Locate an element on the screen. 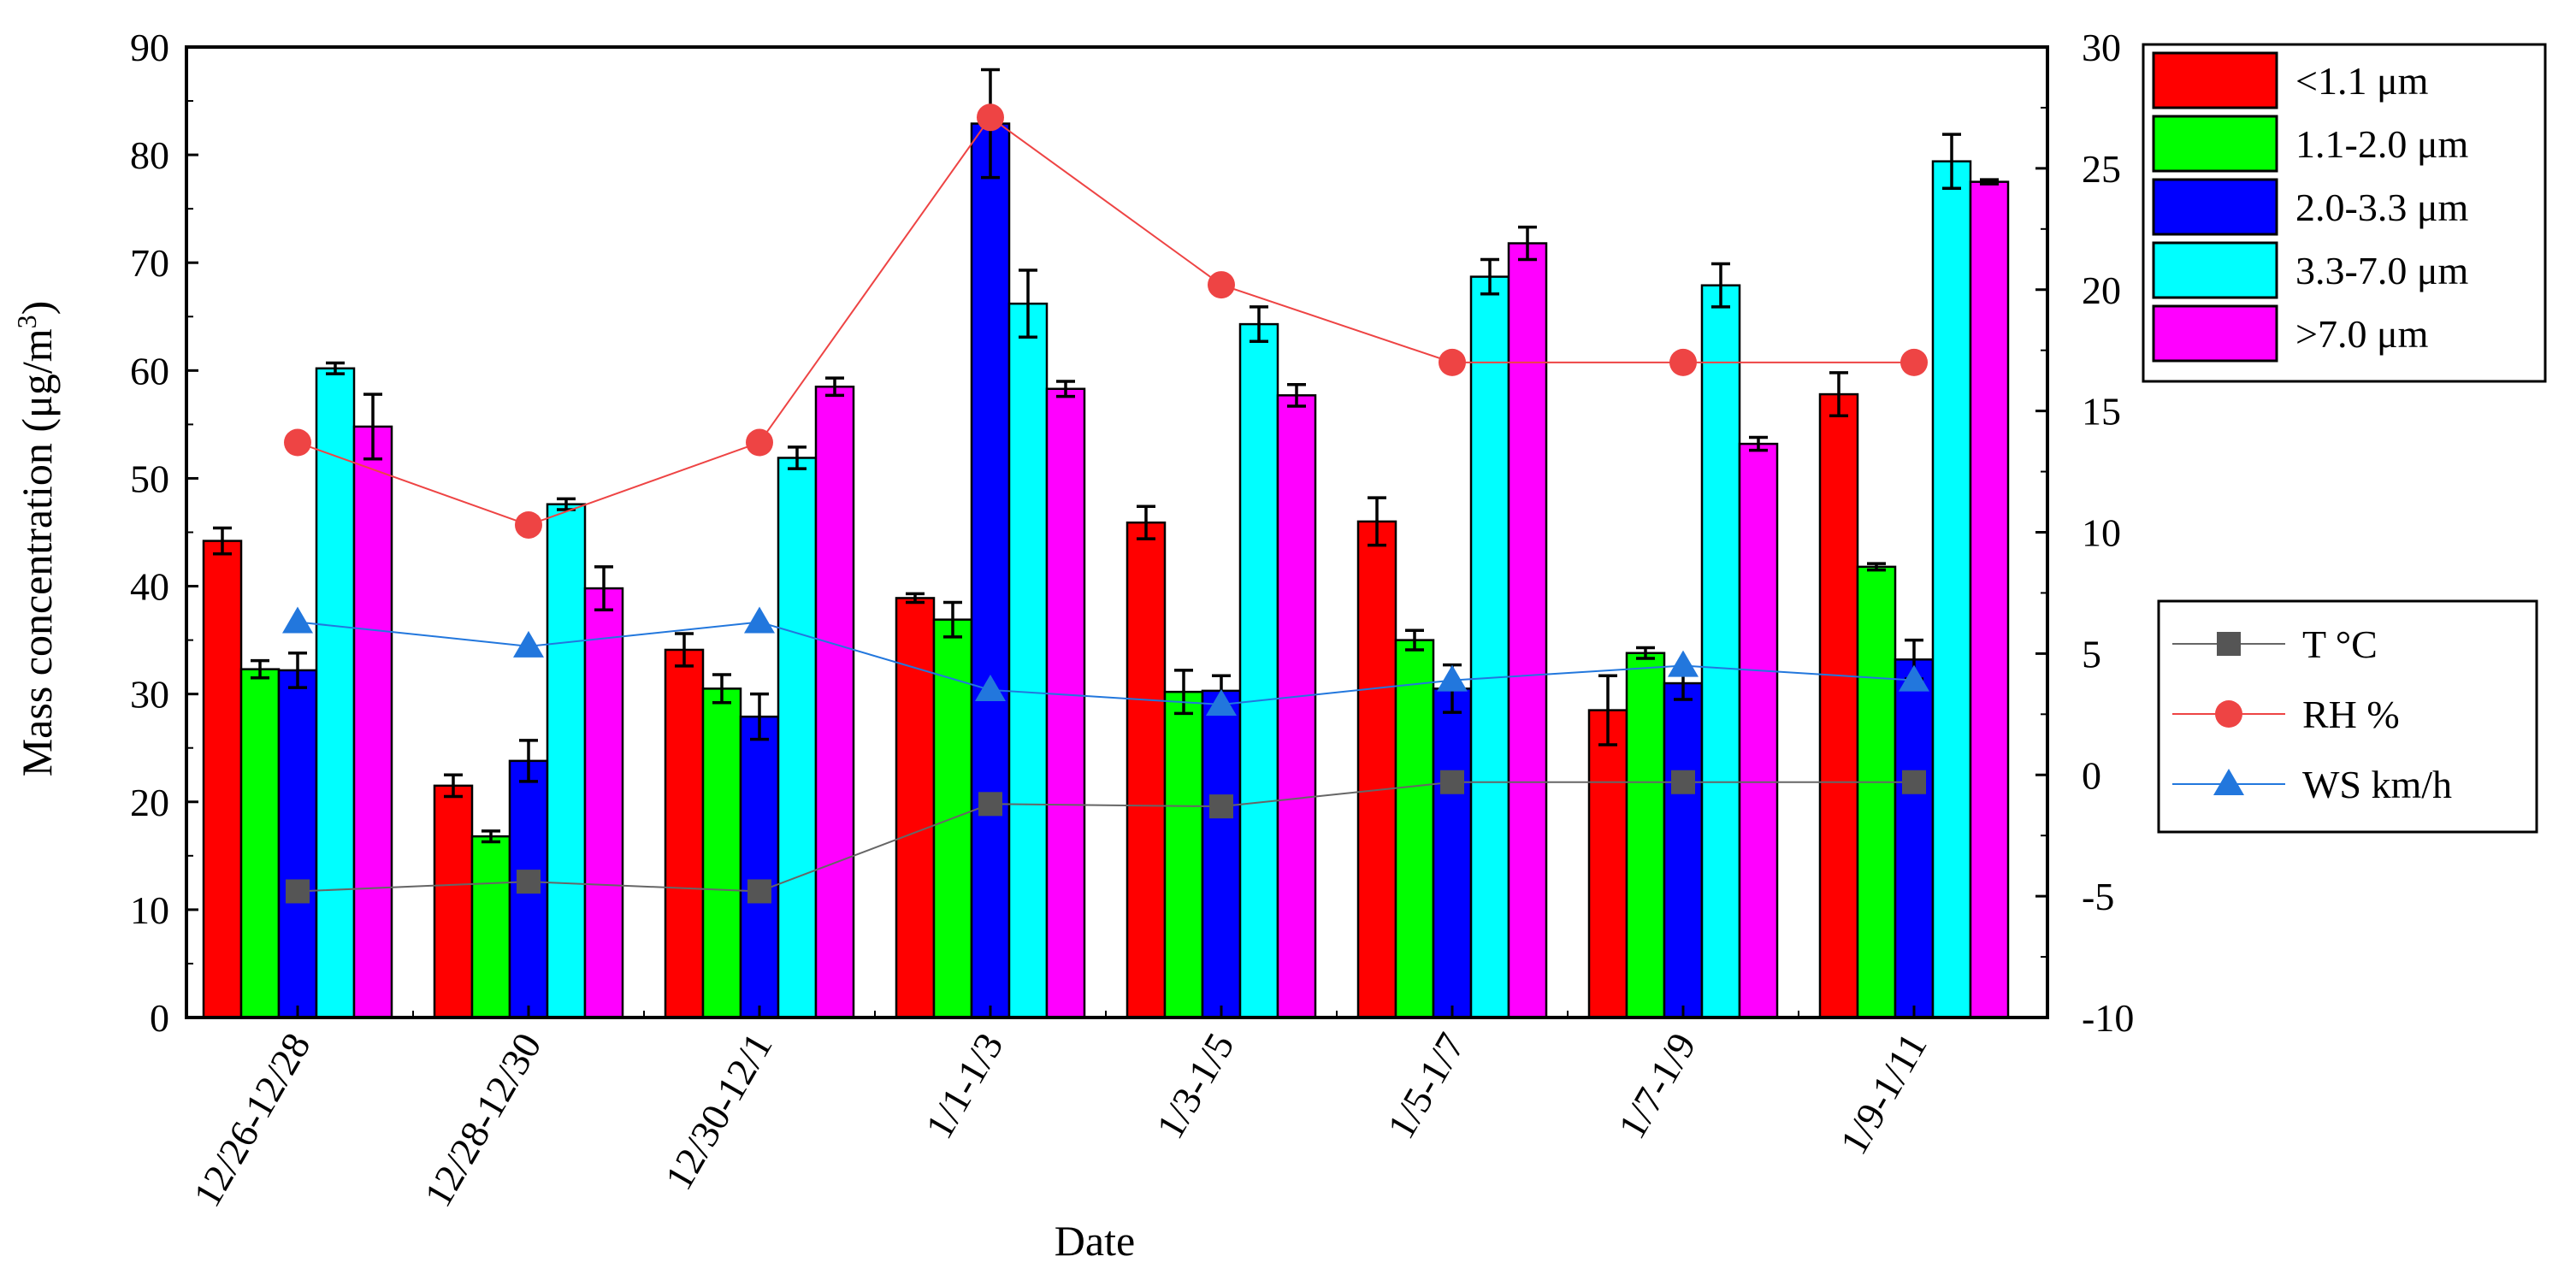  x-tick-label: 1/3-1/5 is located at coordinates (1195, 1086).